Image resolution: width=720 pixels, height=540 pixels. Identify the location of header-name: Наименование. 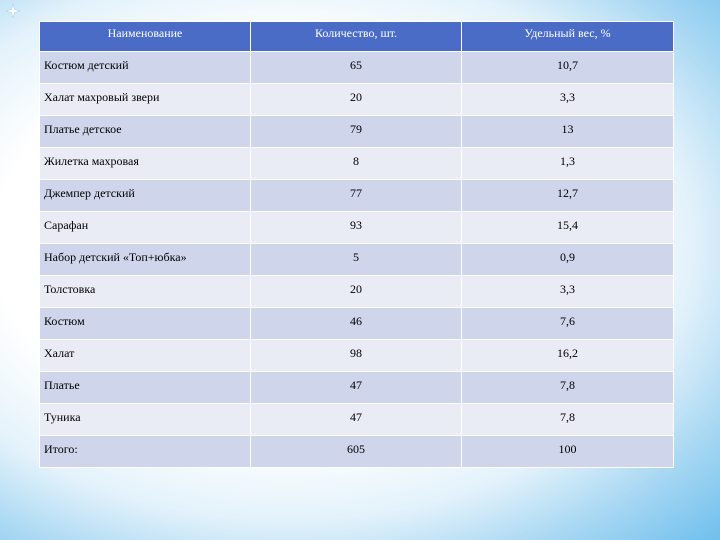
(145, 36).